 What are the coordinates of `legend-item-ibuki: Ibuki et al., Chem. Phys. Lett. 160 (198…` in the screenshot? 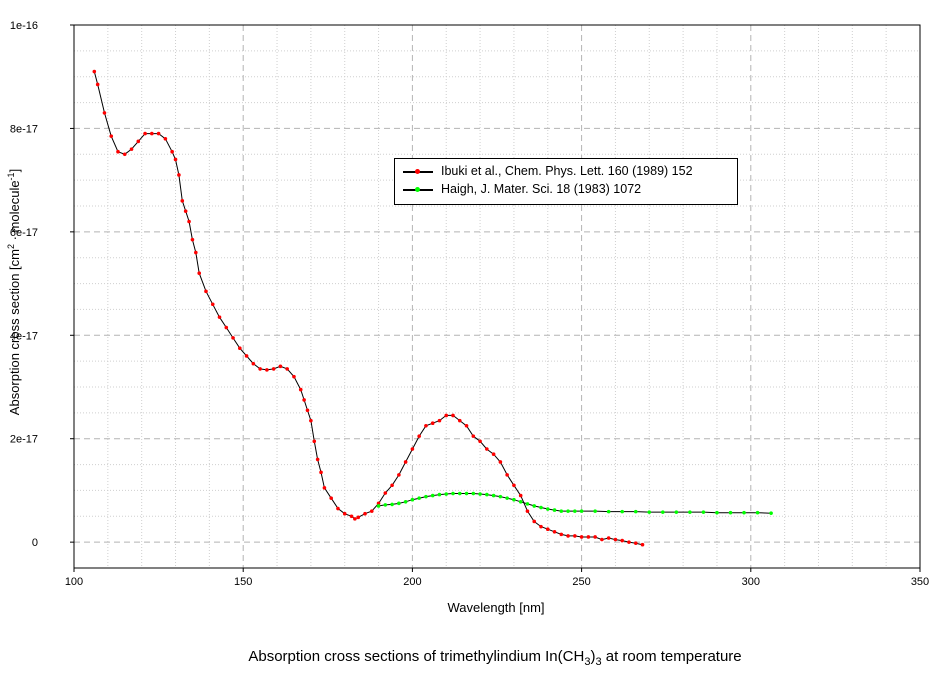 It's located at (566, 173).